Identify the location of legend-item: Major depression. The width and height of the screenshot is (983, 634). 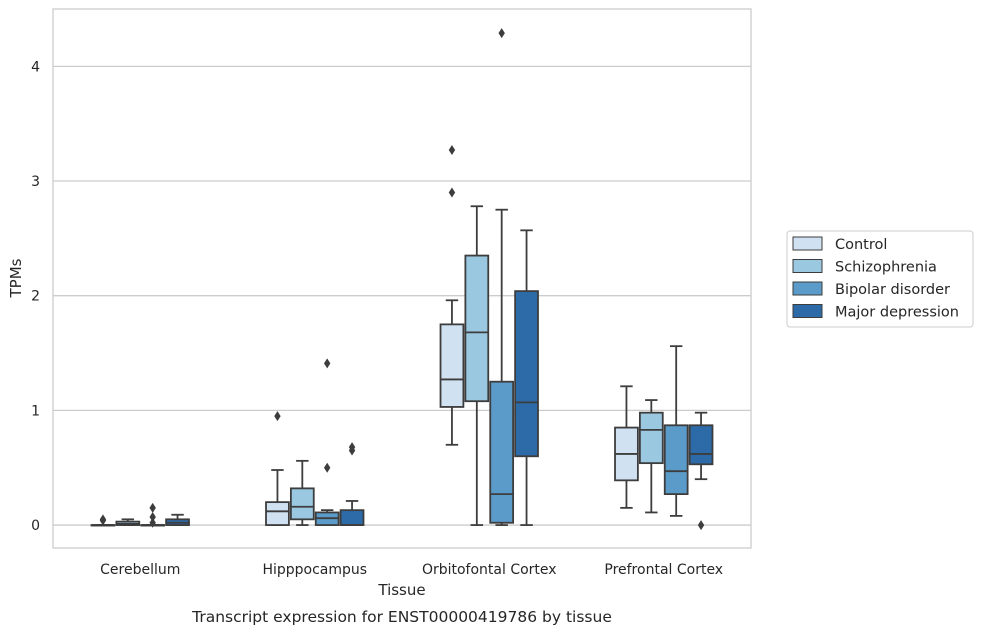
(875, 312).